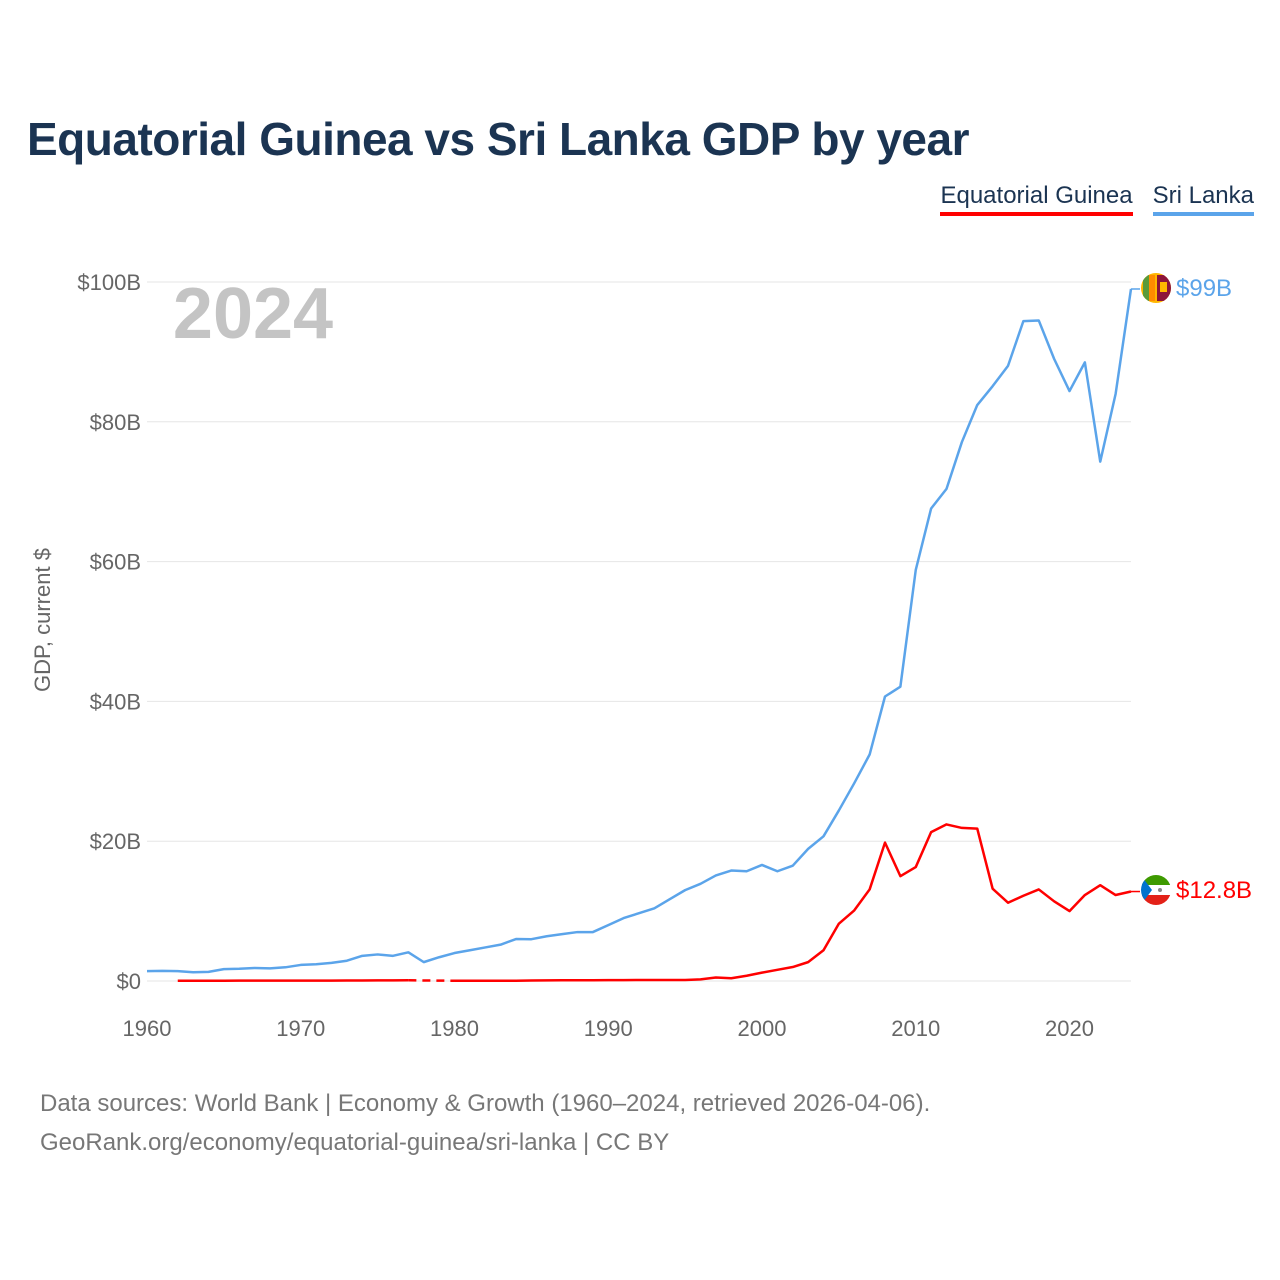  What do you see at coordinates (115, 841) in the screenshot?
I see `y-tick-label: $20B` at bounding box center [115, 841].